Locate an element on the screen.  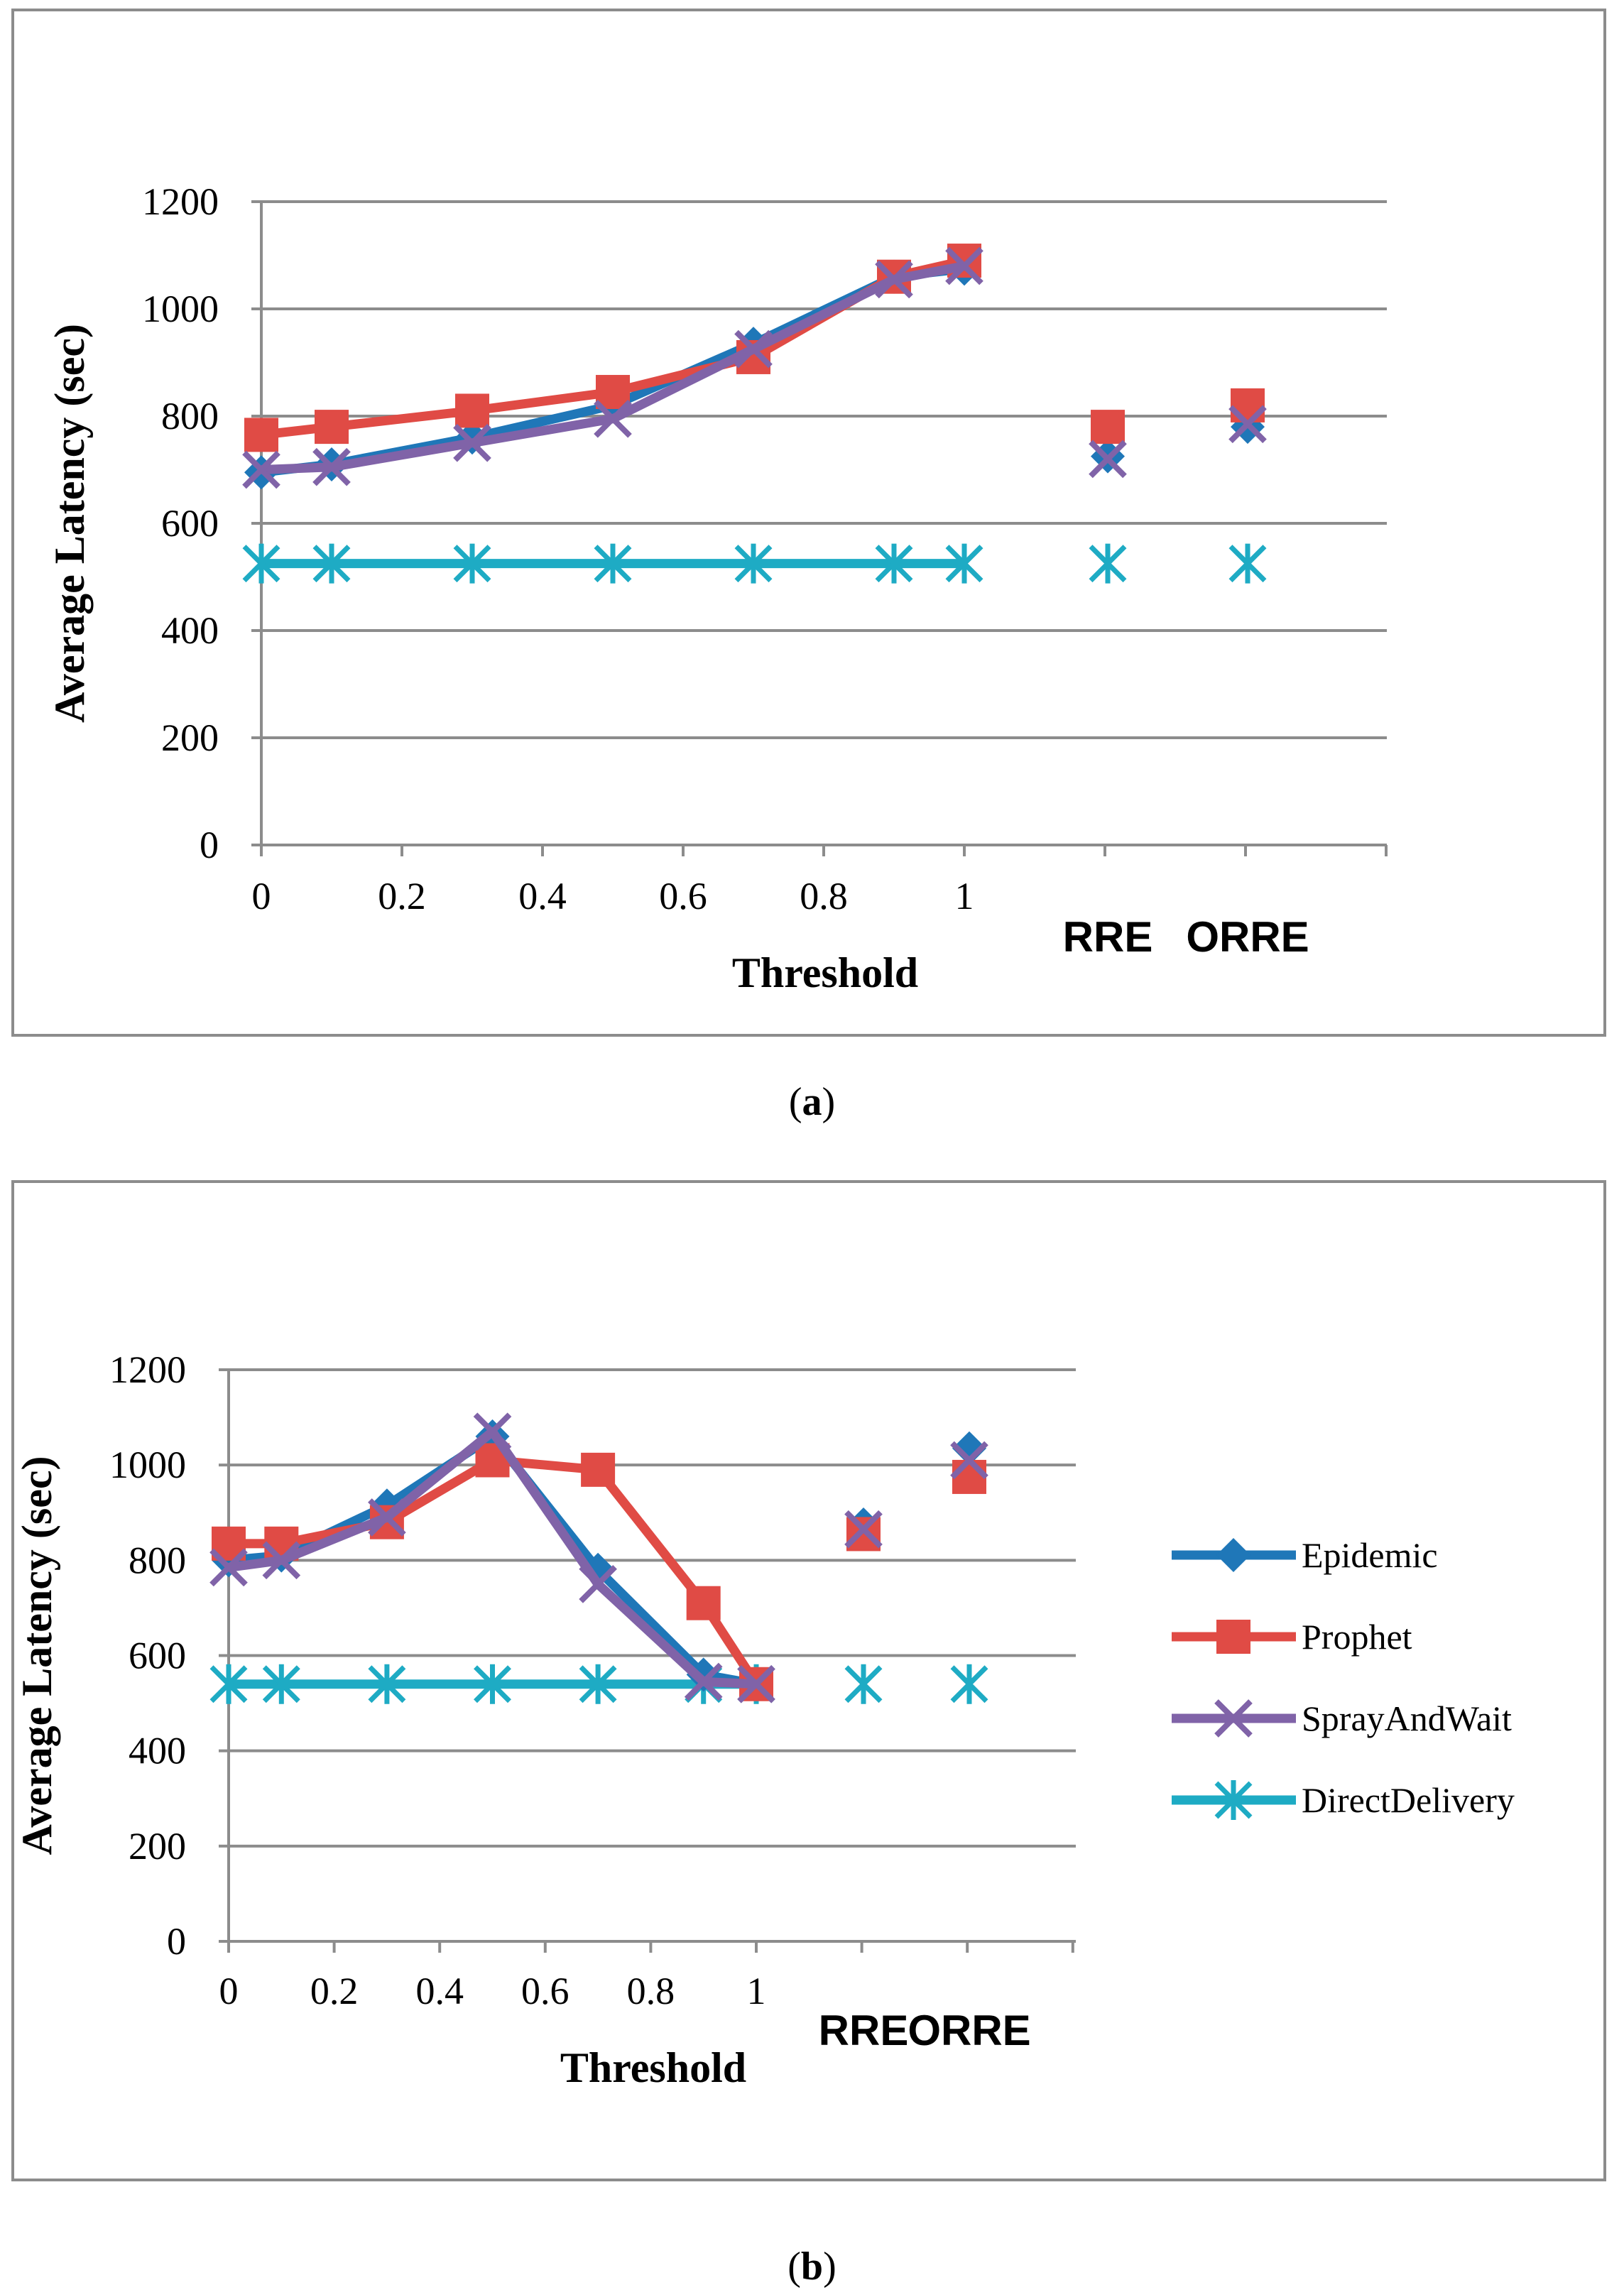
legend-label: Epidemic is located at coordinates (1370, 1555).